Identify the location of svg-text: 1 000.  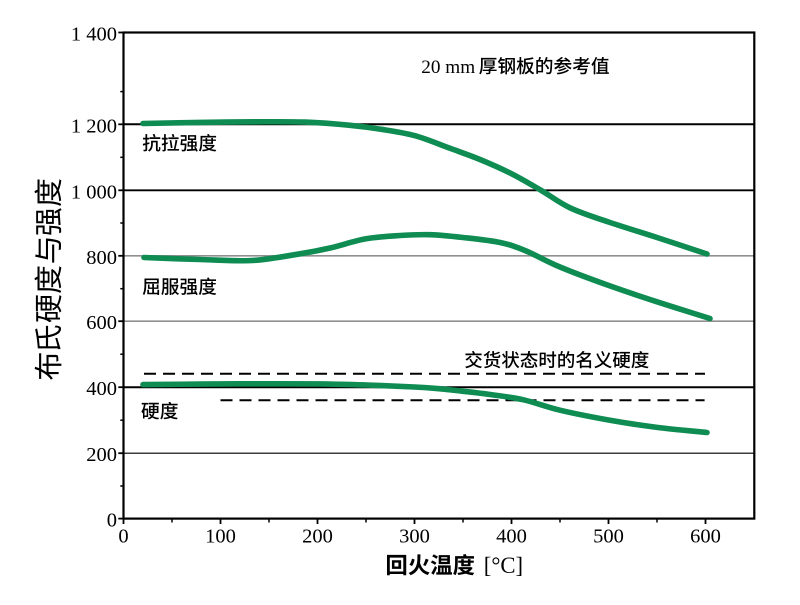
(94, 192).